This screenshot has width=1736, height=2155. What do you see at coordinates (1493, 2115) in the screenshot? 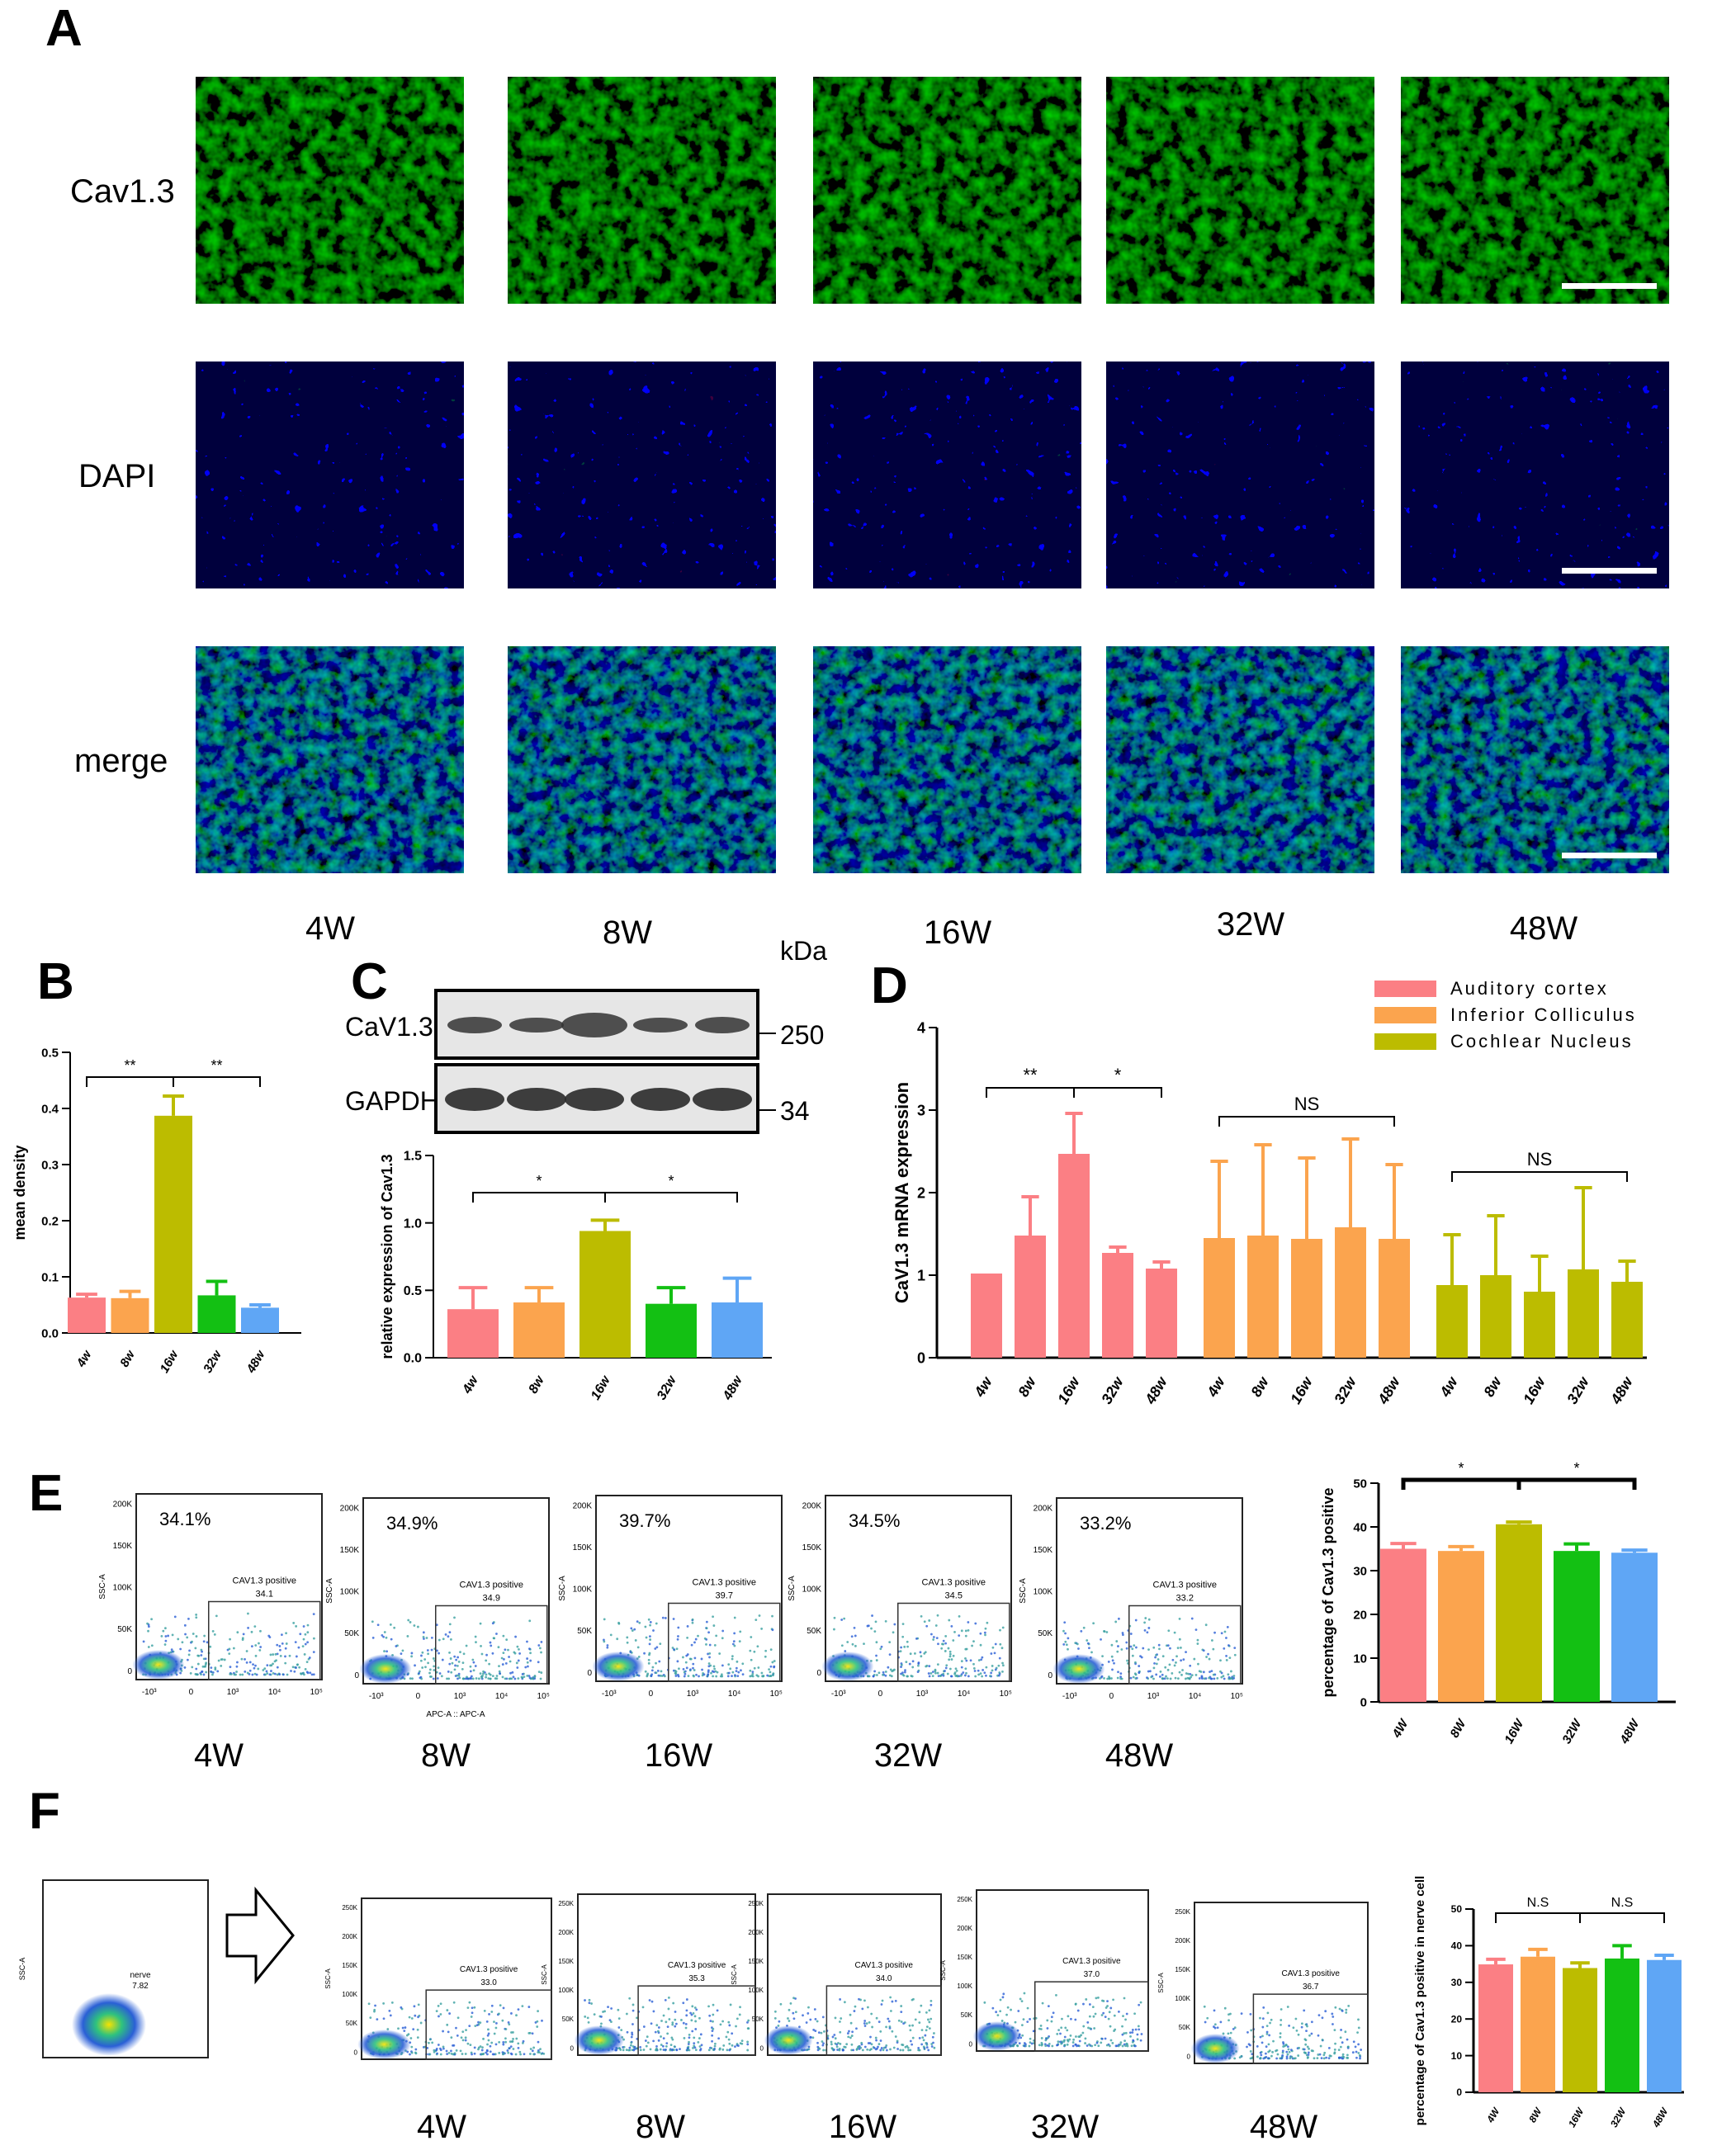
I see `x-tick-label: 4W` at bounding box center [1493, 2115].